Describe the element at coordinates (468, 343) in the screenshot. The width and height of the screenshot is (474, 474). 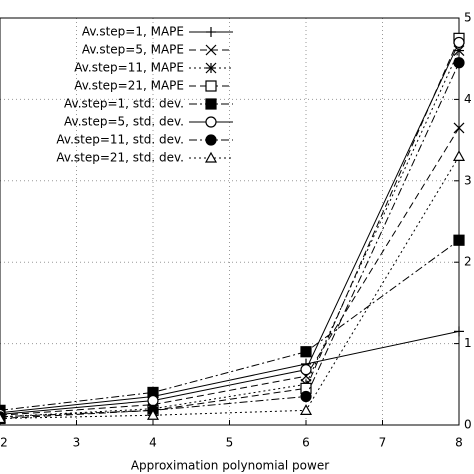
I see `y-tick-label: 1` at that location.